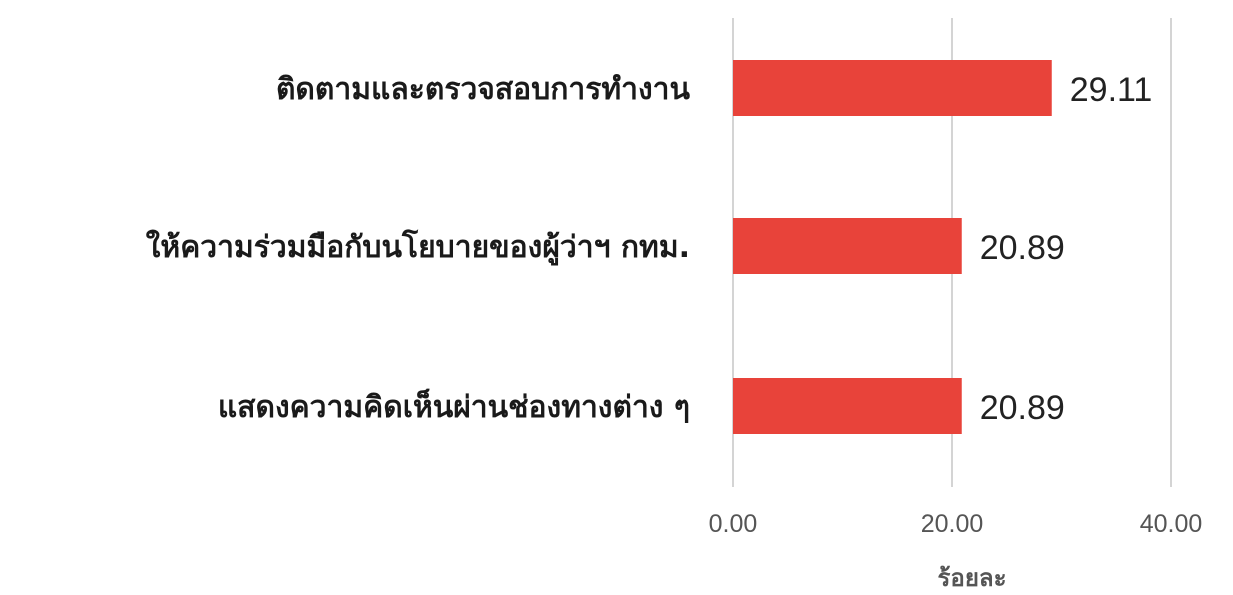 This screenshot has width=1233, height=595. Describe the element at coordinates (483, 89) in the screenshot. I see `category-label: ติดตามและตรวจสอบการทำงาน` at that location.